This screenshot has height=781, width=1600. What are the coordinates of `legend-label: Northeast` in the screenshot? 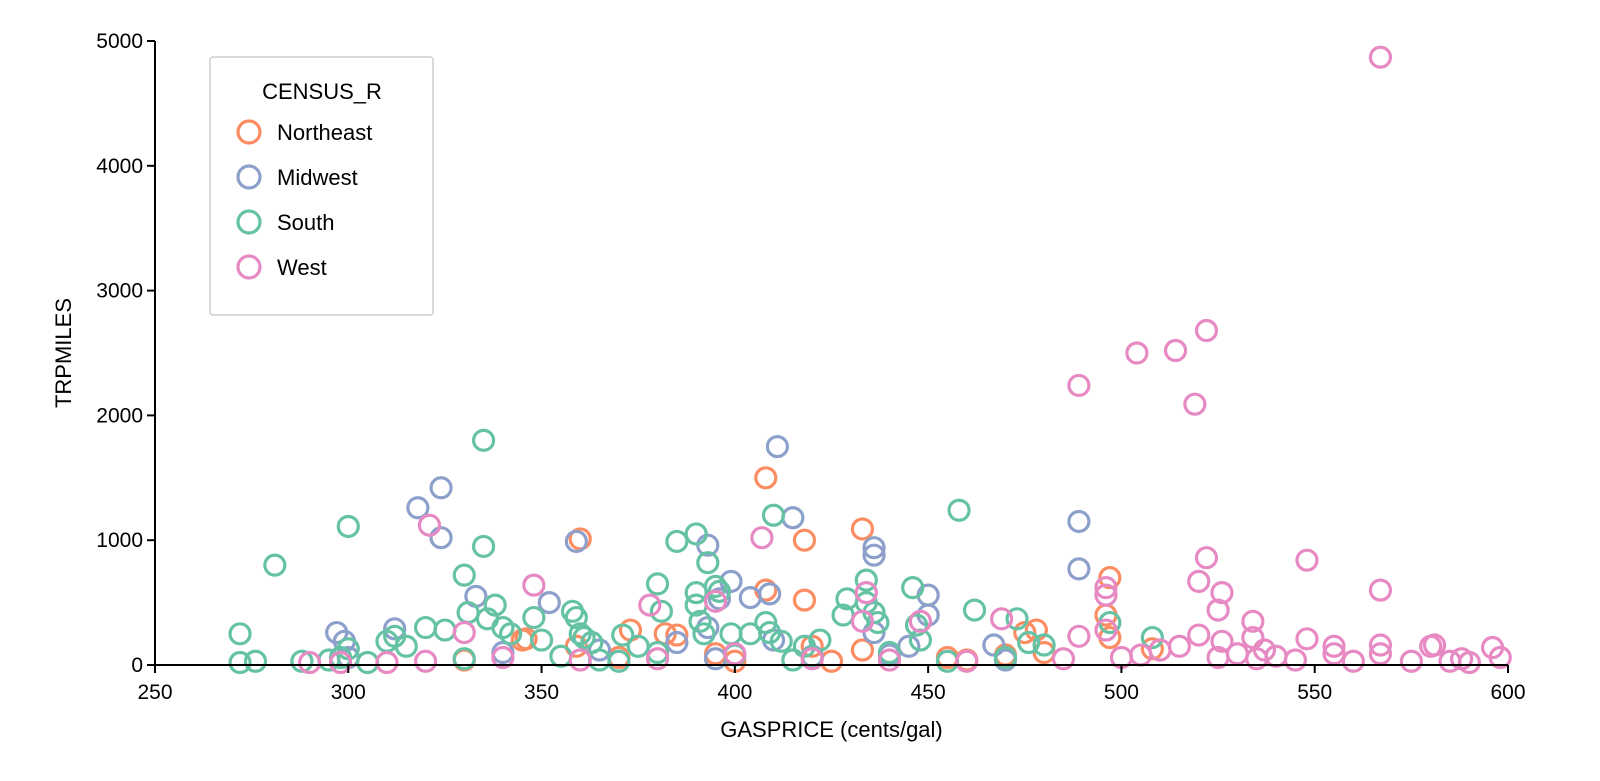 It's located at (324, 132).